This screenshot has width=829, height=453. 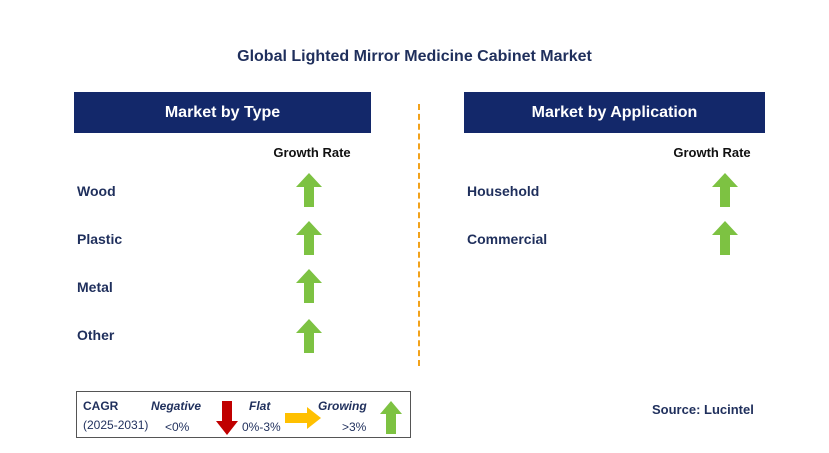 I want to click on application-row-label-commercial: Commercial, so click(x=507, y=239).